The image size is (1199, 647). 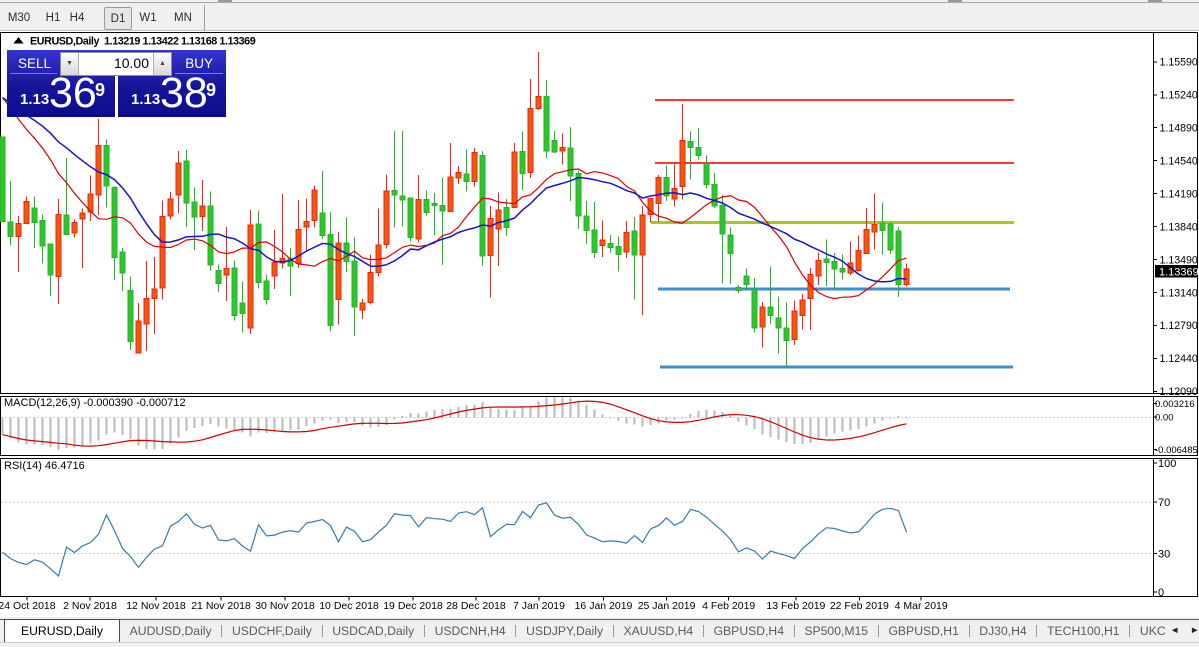 What do you see at coordinates (156, 606) in the screenshot?
I see `svg-text: 12 Nov 2018` at bounding box center [156, 606].